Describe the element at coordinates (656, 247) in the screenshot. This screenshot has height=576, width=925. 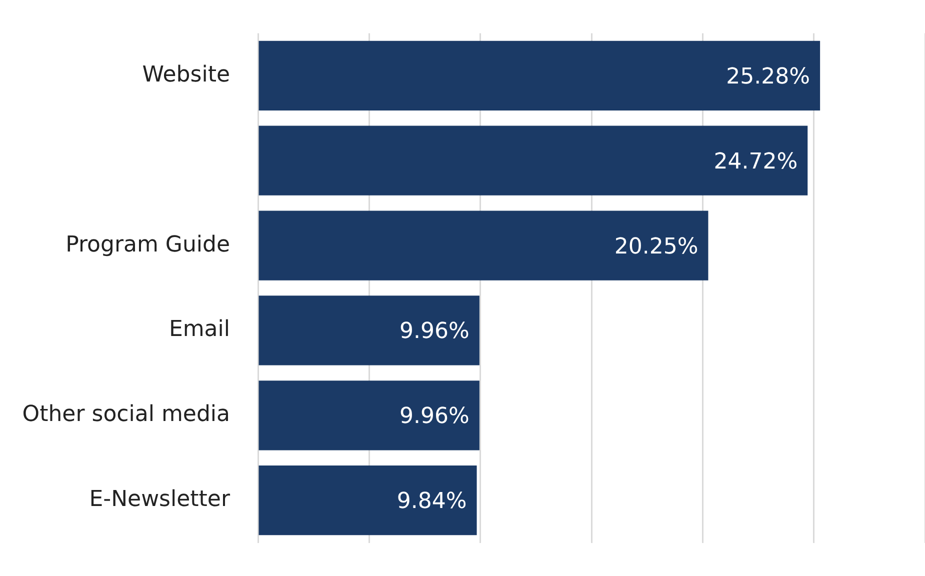
I see `data-label: 20.25%` at that location.